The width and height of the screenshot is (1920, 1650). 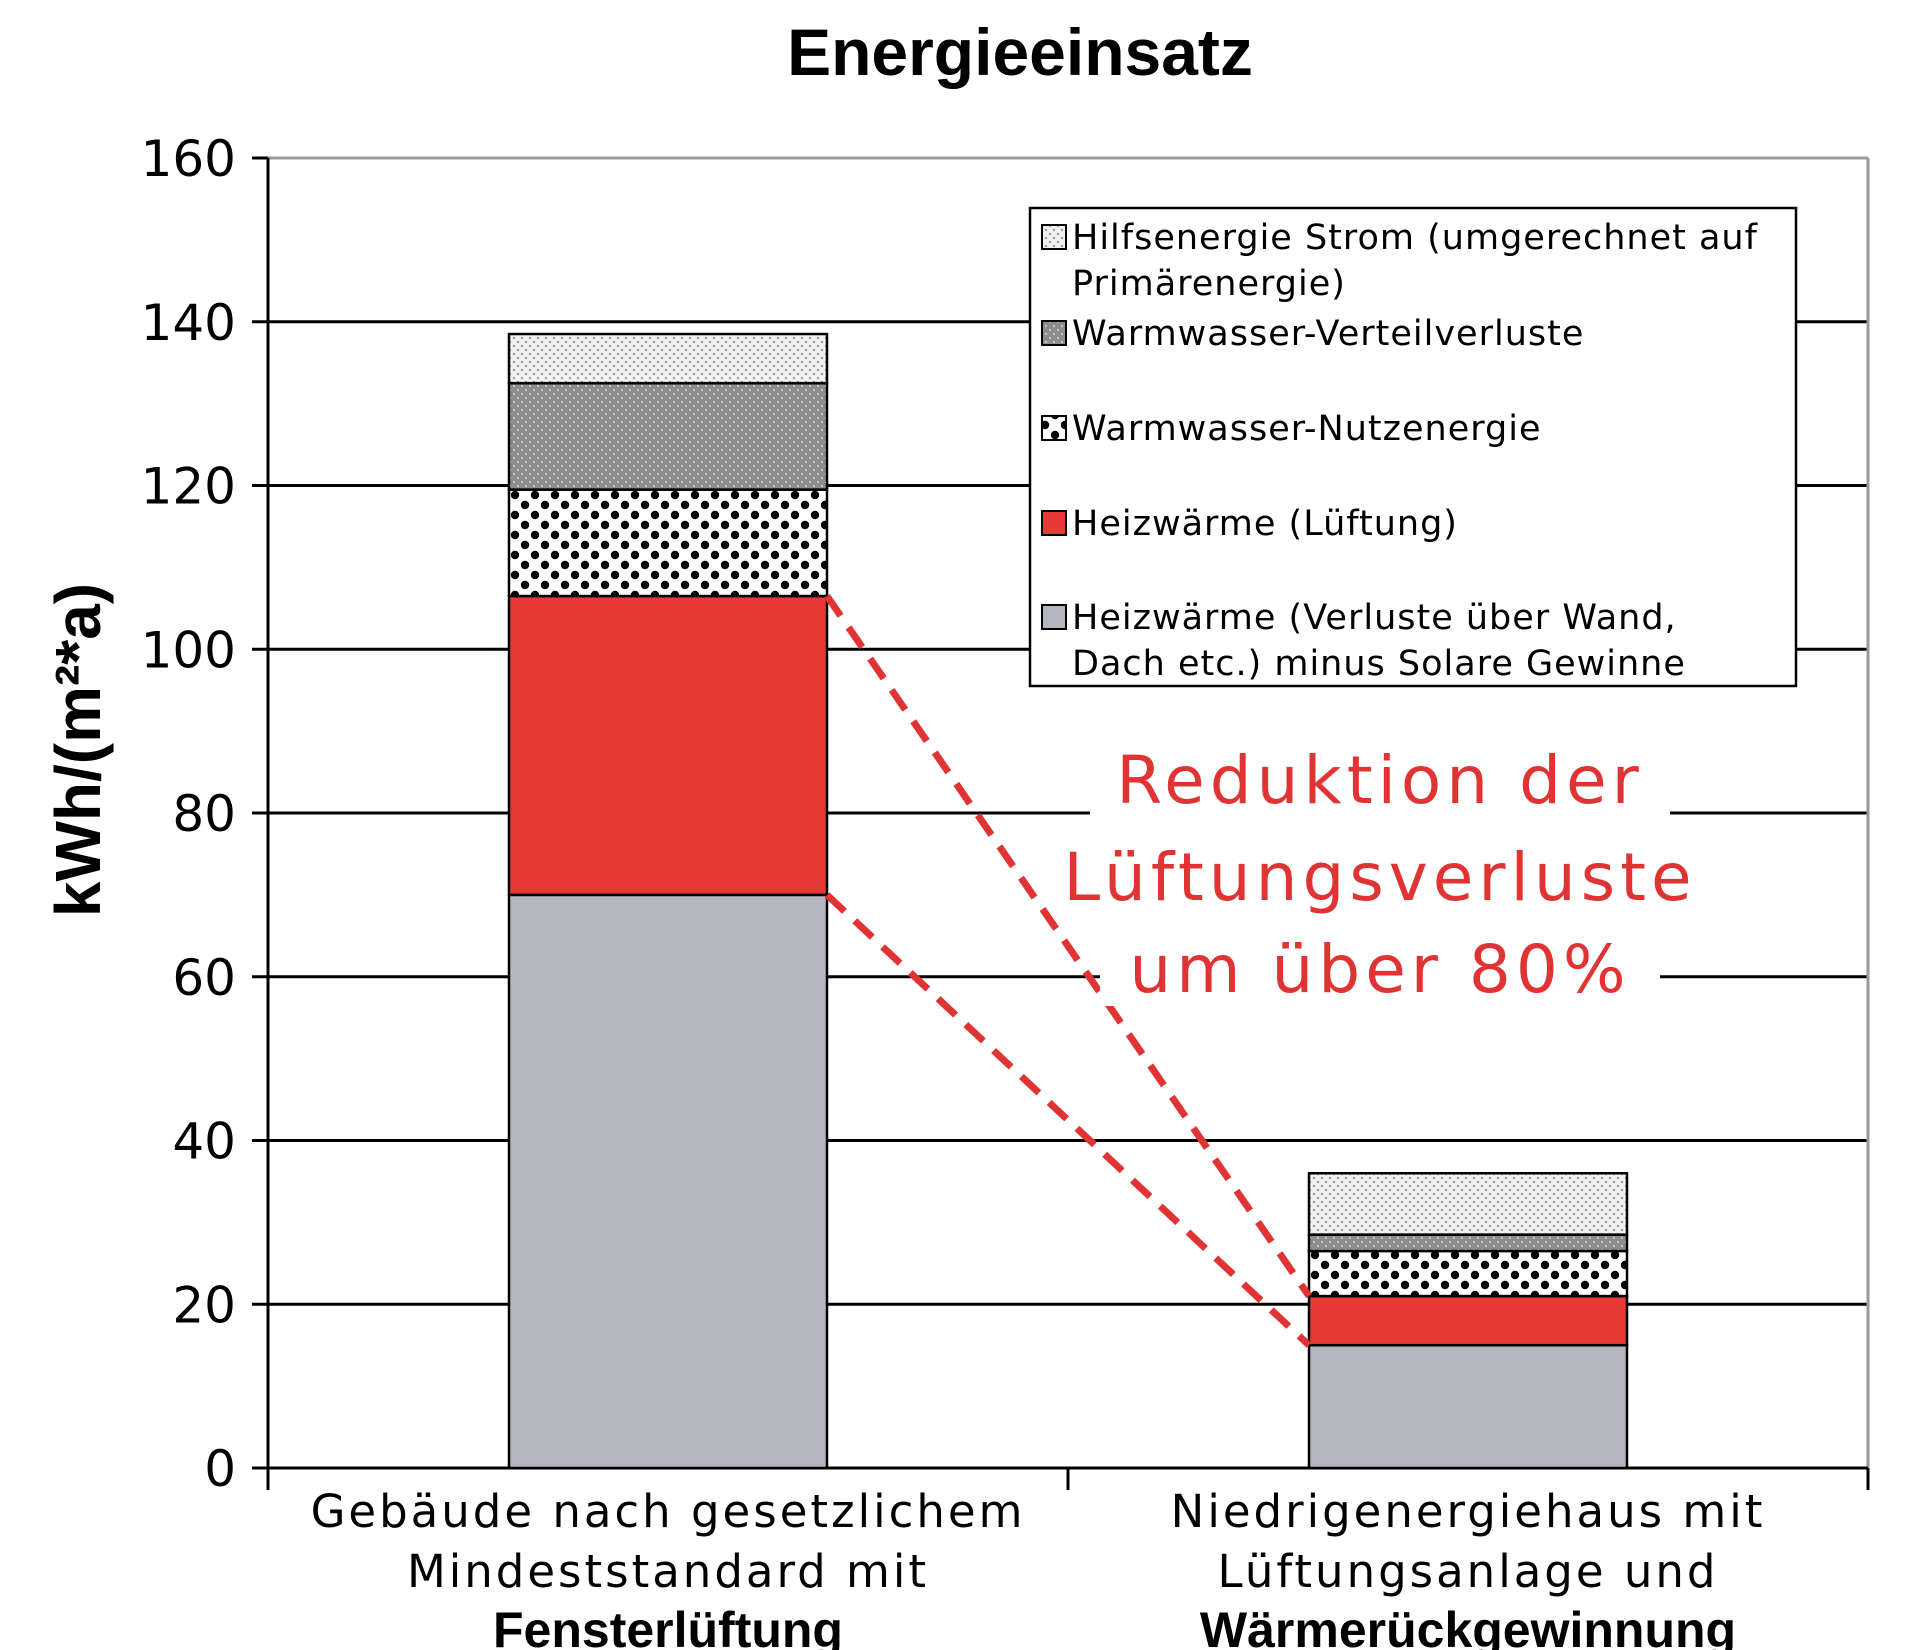 I want to click on x-category-label: Fensterlüftung, so click(x=668, y=1626).